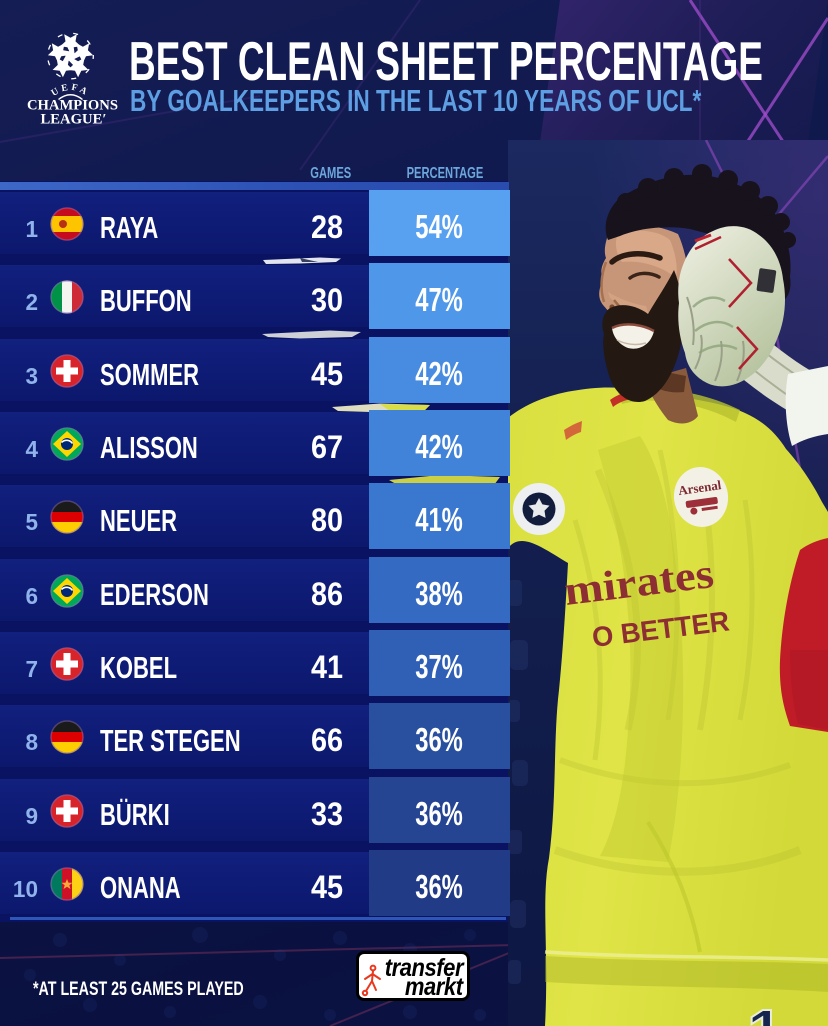 The image size is (828, 1026). Describe the element at coordinates (699, 487) in the screenshot. I see `svg-text: Arsenal` at that location.